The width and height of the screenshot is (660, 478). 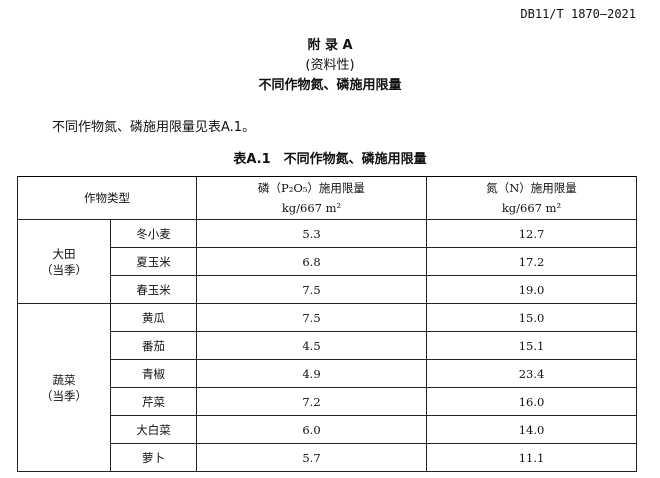 What do you see at coordinates (64, 379) in the screenshot?
I see `group-name: 蔬菜` at bounding box center [64, 379].